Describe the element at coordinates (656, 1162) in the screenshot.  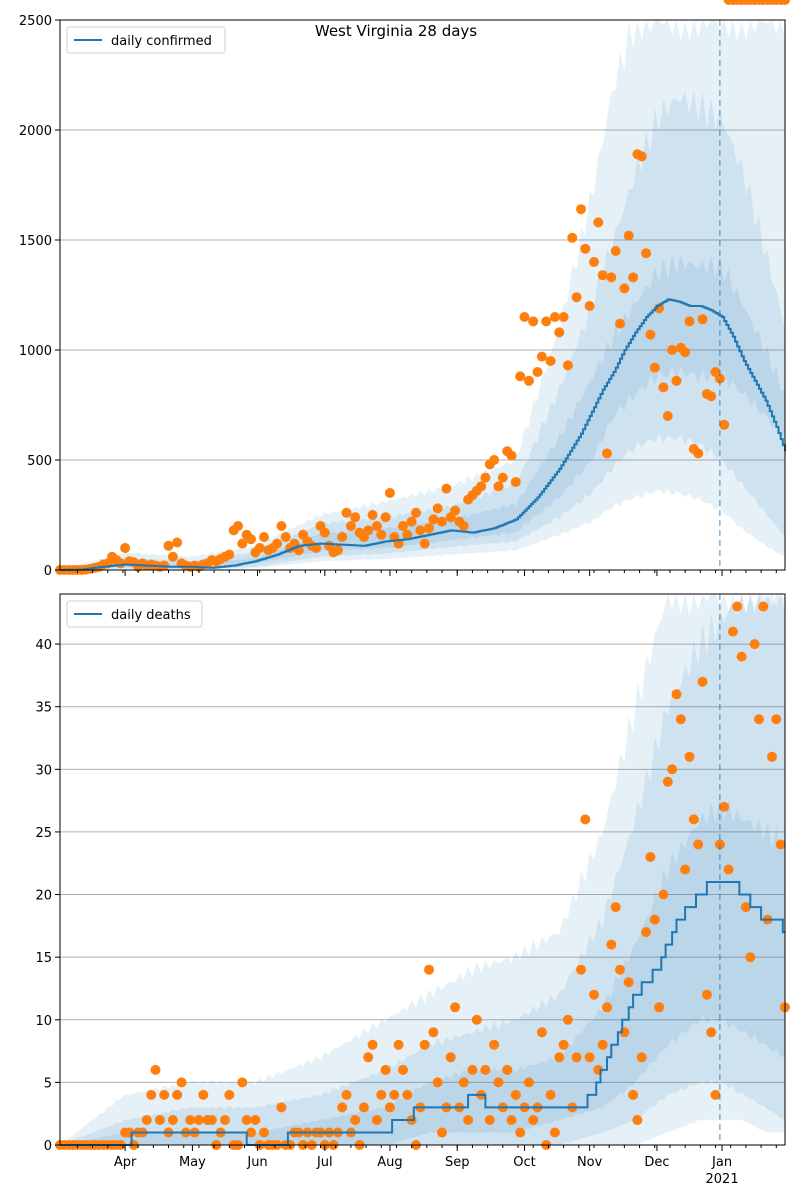
I see `deaths-xtick-label: Dec` at that location.